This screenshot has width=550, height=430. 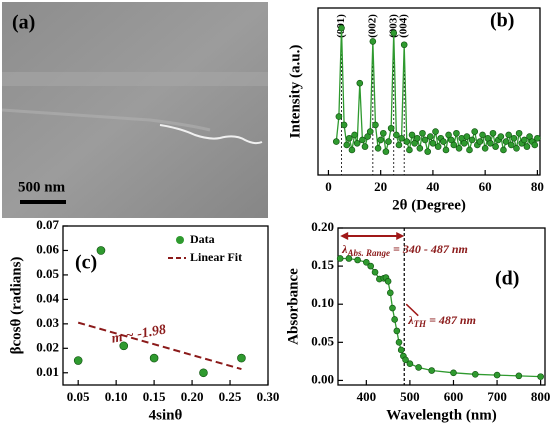 What do you see at coordinates (441, 415) in the screenshot?
I see `x-axis-label: Wavelength (nm)` at bounding box center [441, 415].